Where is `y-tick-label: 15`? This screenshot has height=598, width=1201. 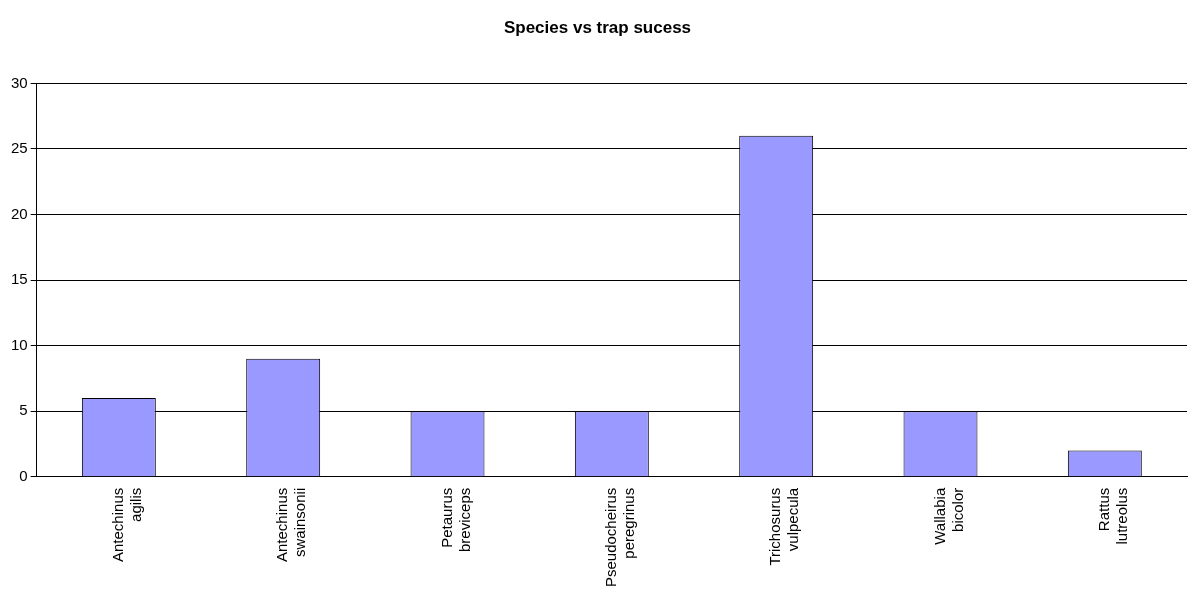
y-tick-label: 15 is located at coordinates (19, 279).